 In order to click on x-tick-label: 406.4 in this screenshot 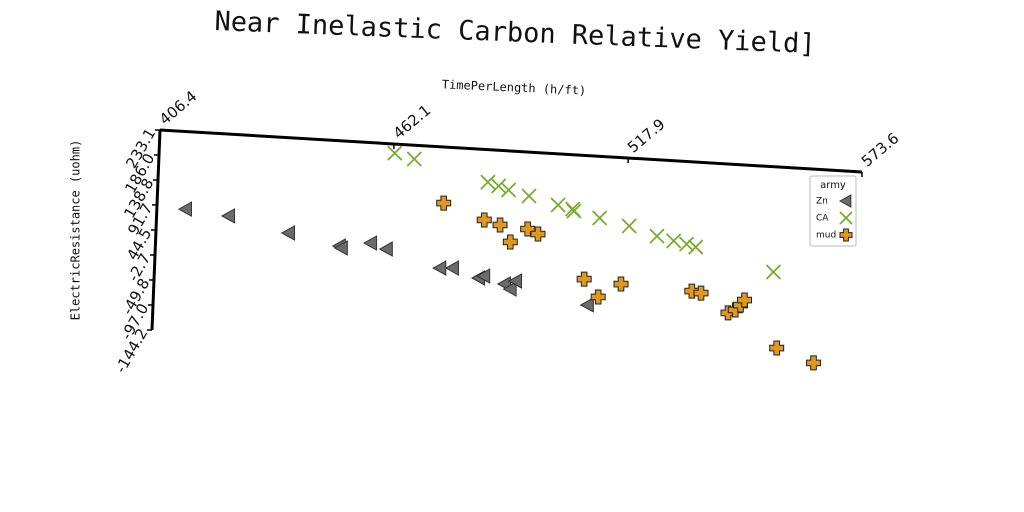, I will do `click(178, 107)`.